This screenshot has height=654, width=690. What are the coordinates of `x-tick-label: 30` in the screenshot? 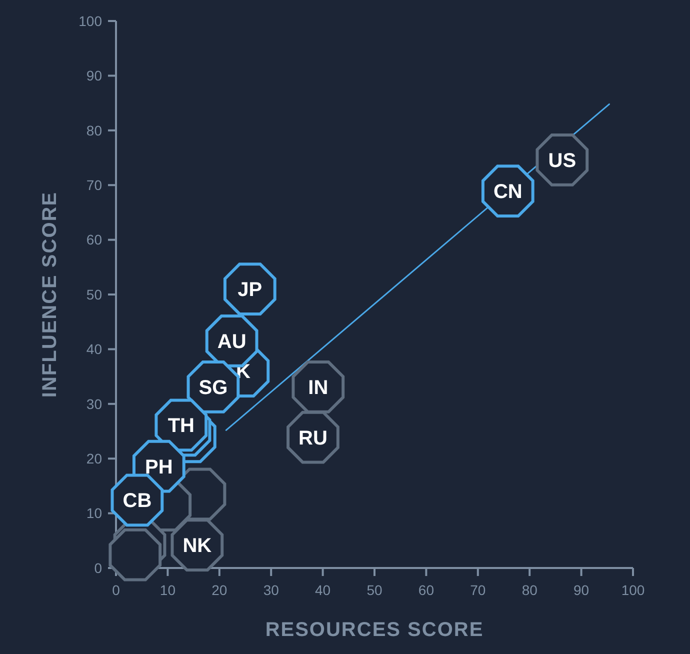 It's located at (271, 590).